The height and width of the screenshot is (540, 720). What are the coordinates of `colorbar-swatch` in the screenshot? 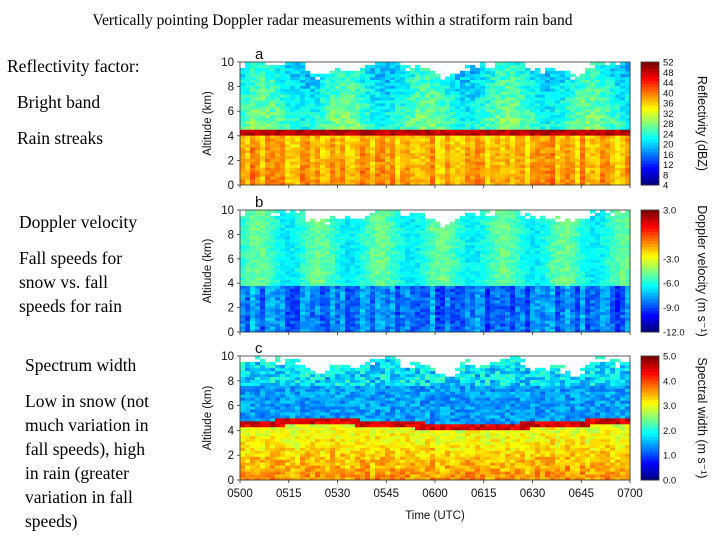 It's located at (650, 64).